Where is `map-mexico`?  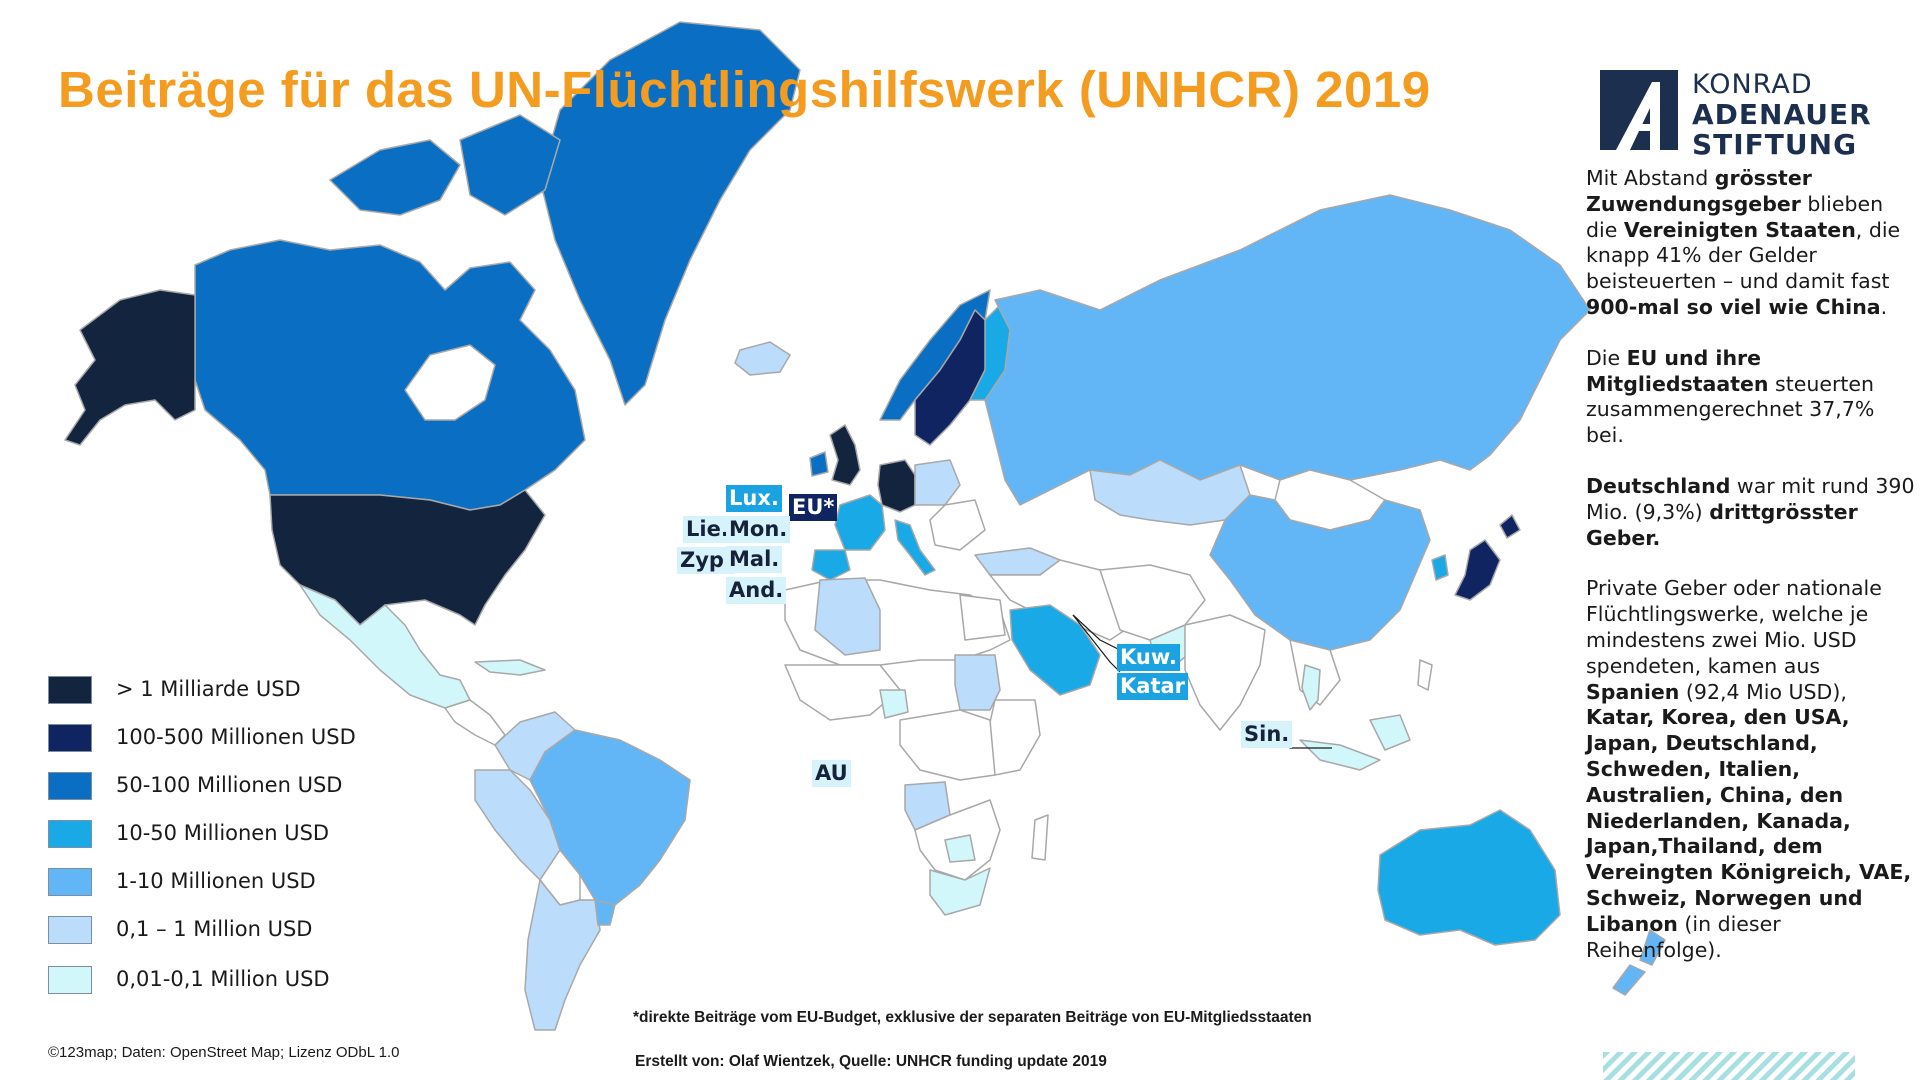 map-mexico is located at coordinates (385, 646).